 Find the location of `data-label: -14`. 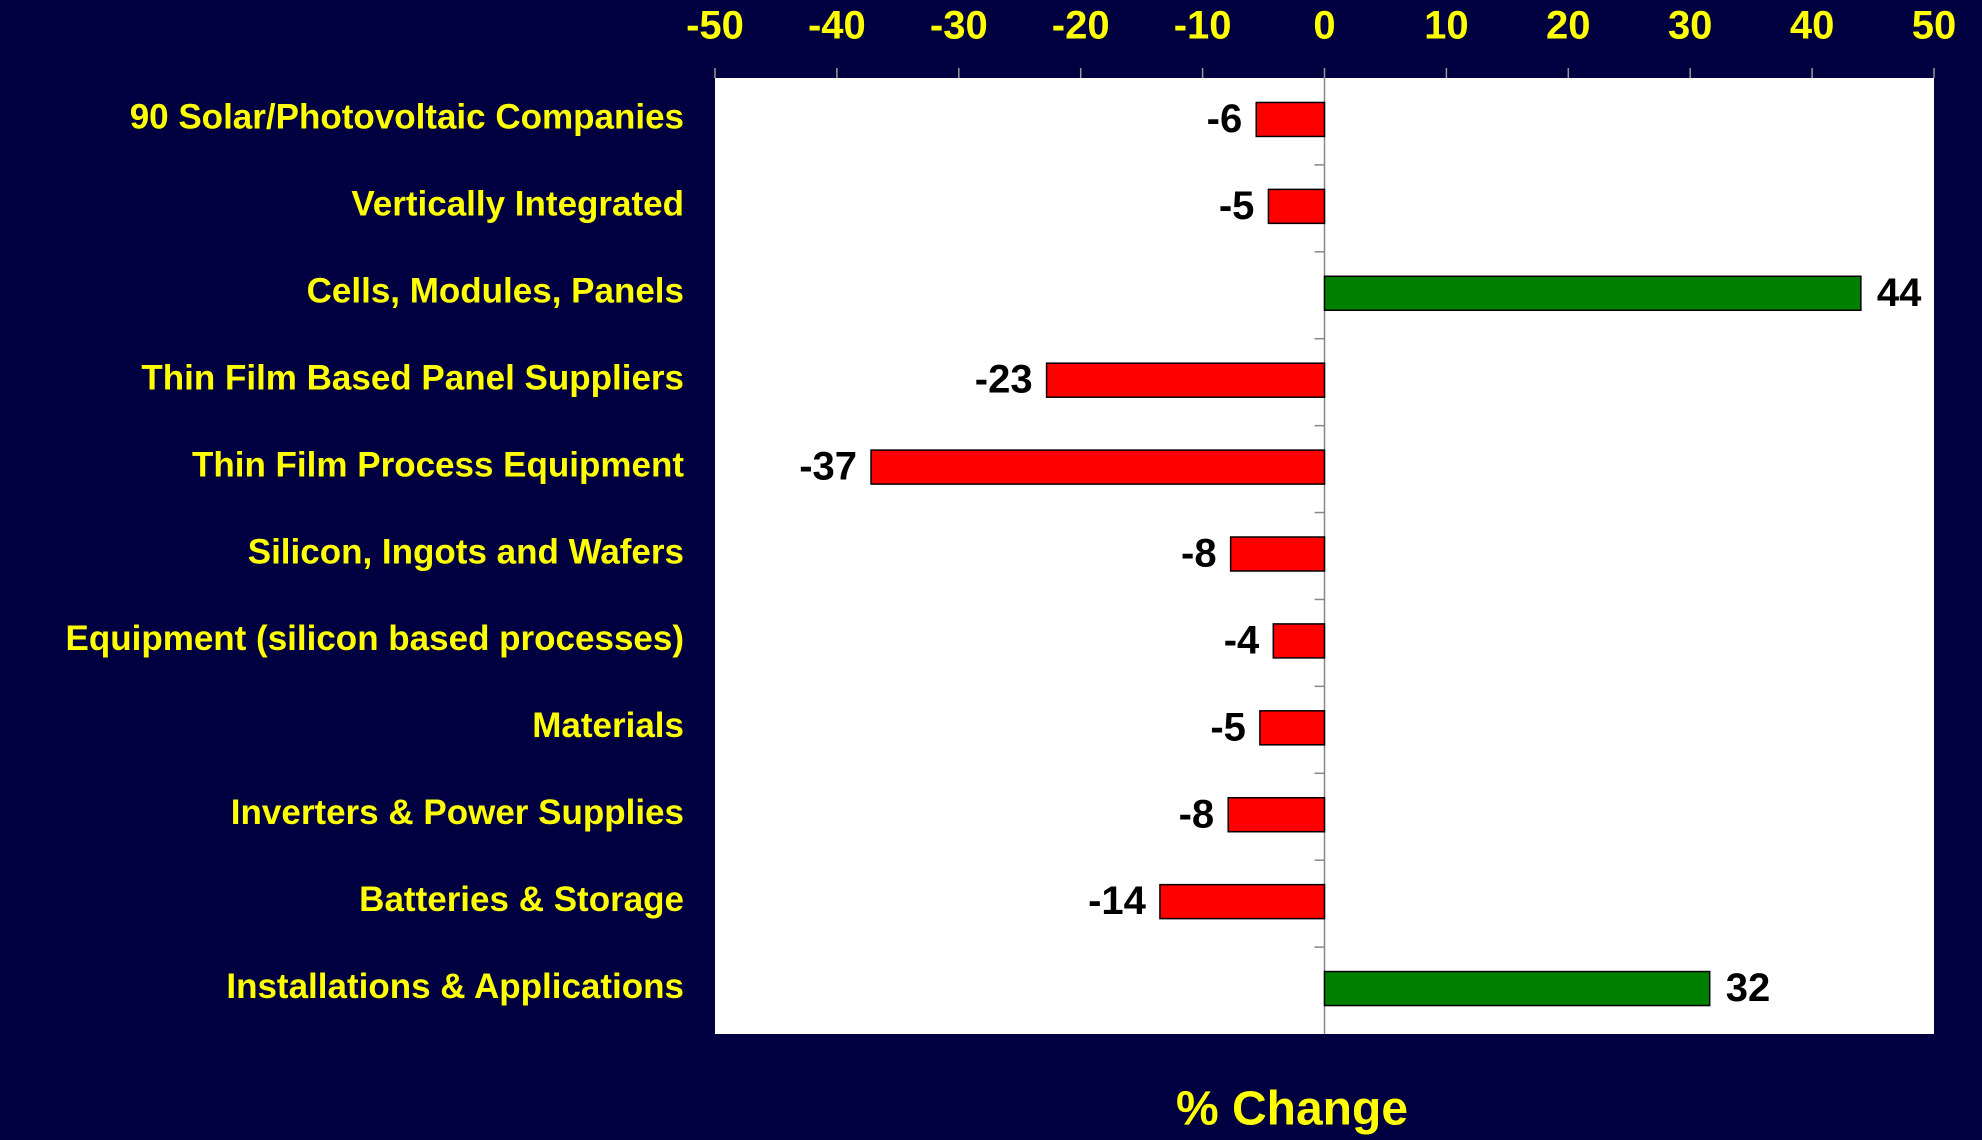

data-label: -14 is located at coordinates (1117, 901).